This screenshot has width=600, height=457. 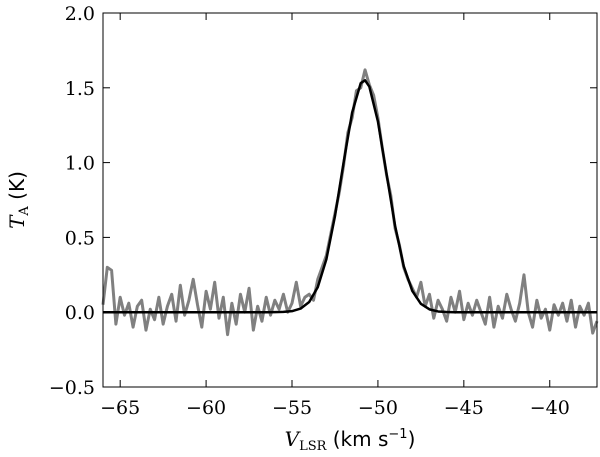 I want to click on y-tick-label: −0.5, so click(x=72, y=388).